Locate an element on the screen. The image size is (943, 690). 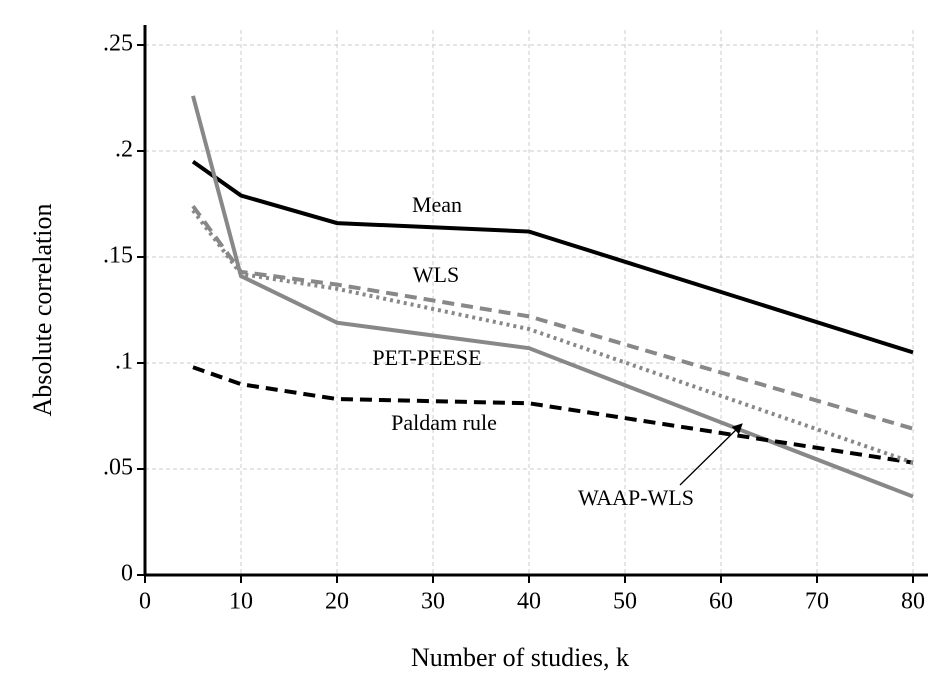
x-tick-label: 40 is located at coordinates (529, 602).